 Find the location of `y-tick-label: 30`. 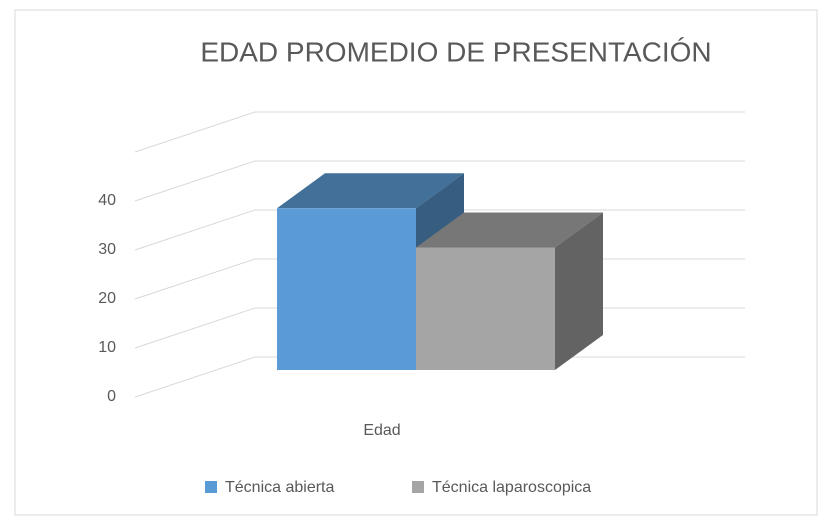

y-tick-label: 30 is located at coordinates (107, 249).